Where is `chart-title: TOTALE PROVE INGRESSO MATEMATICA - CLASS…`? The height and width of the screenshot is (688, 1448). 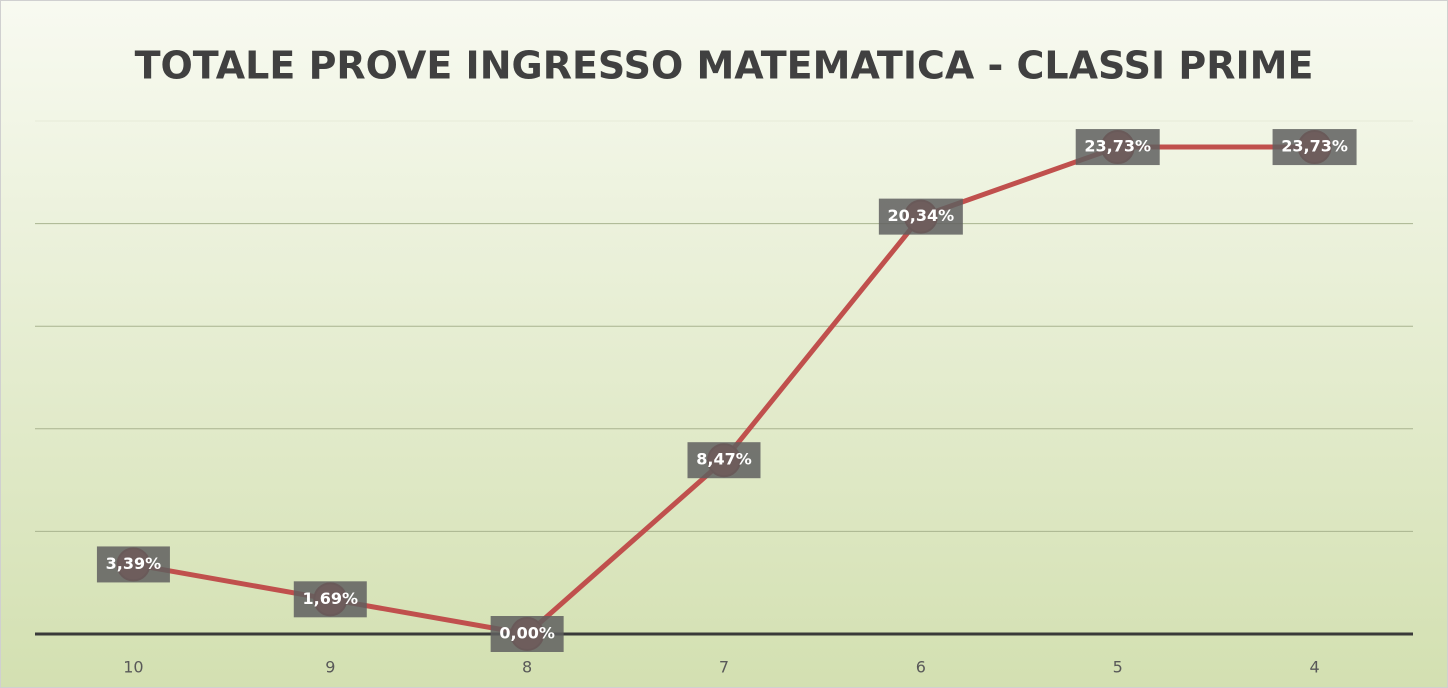
chart-title: TOTALE PROVE INGRESSO MATEMATICA - CLASS… is located at coordinates (724, 66).